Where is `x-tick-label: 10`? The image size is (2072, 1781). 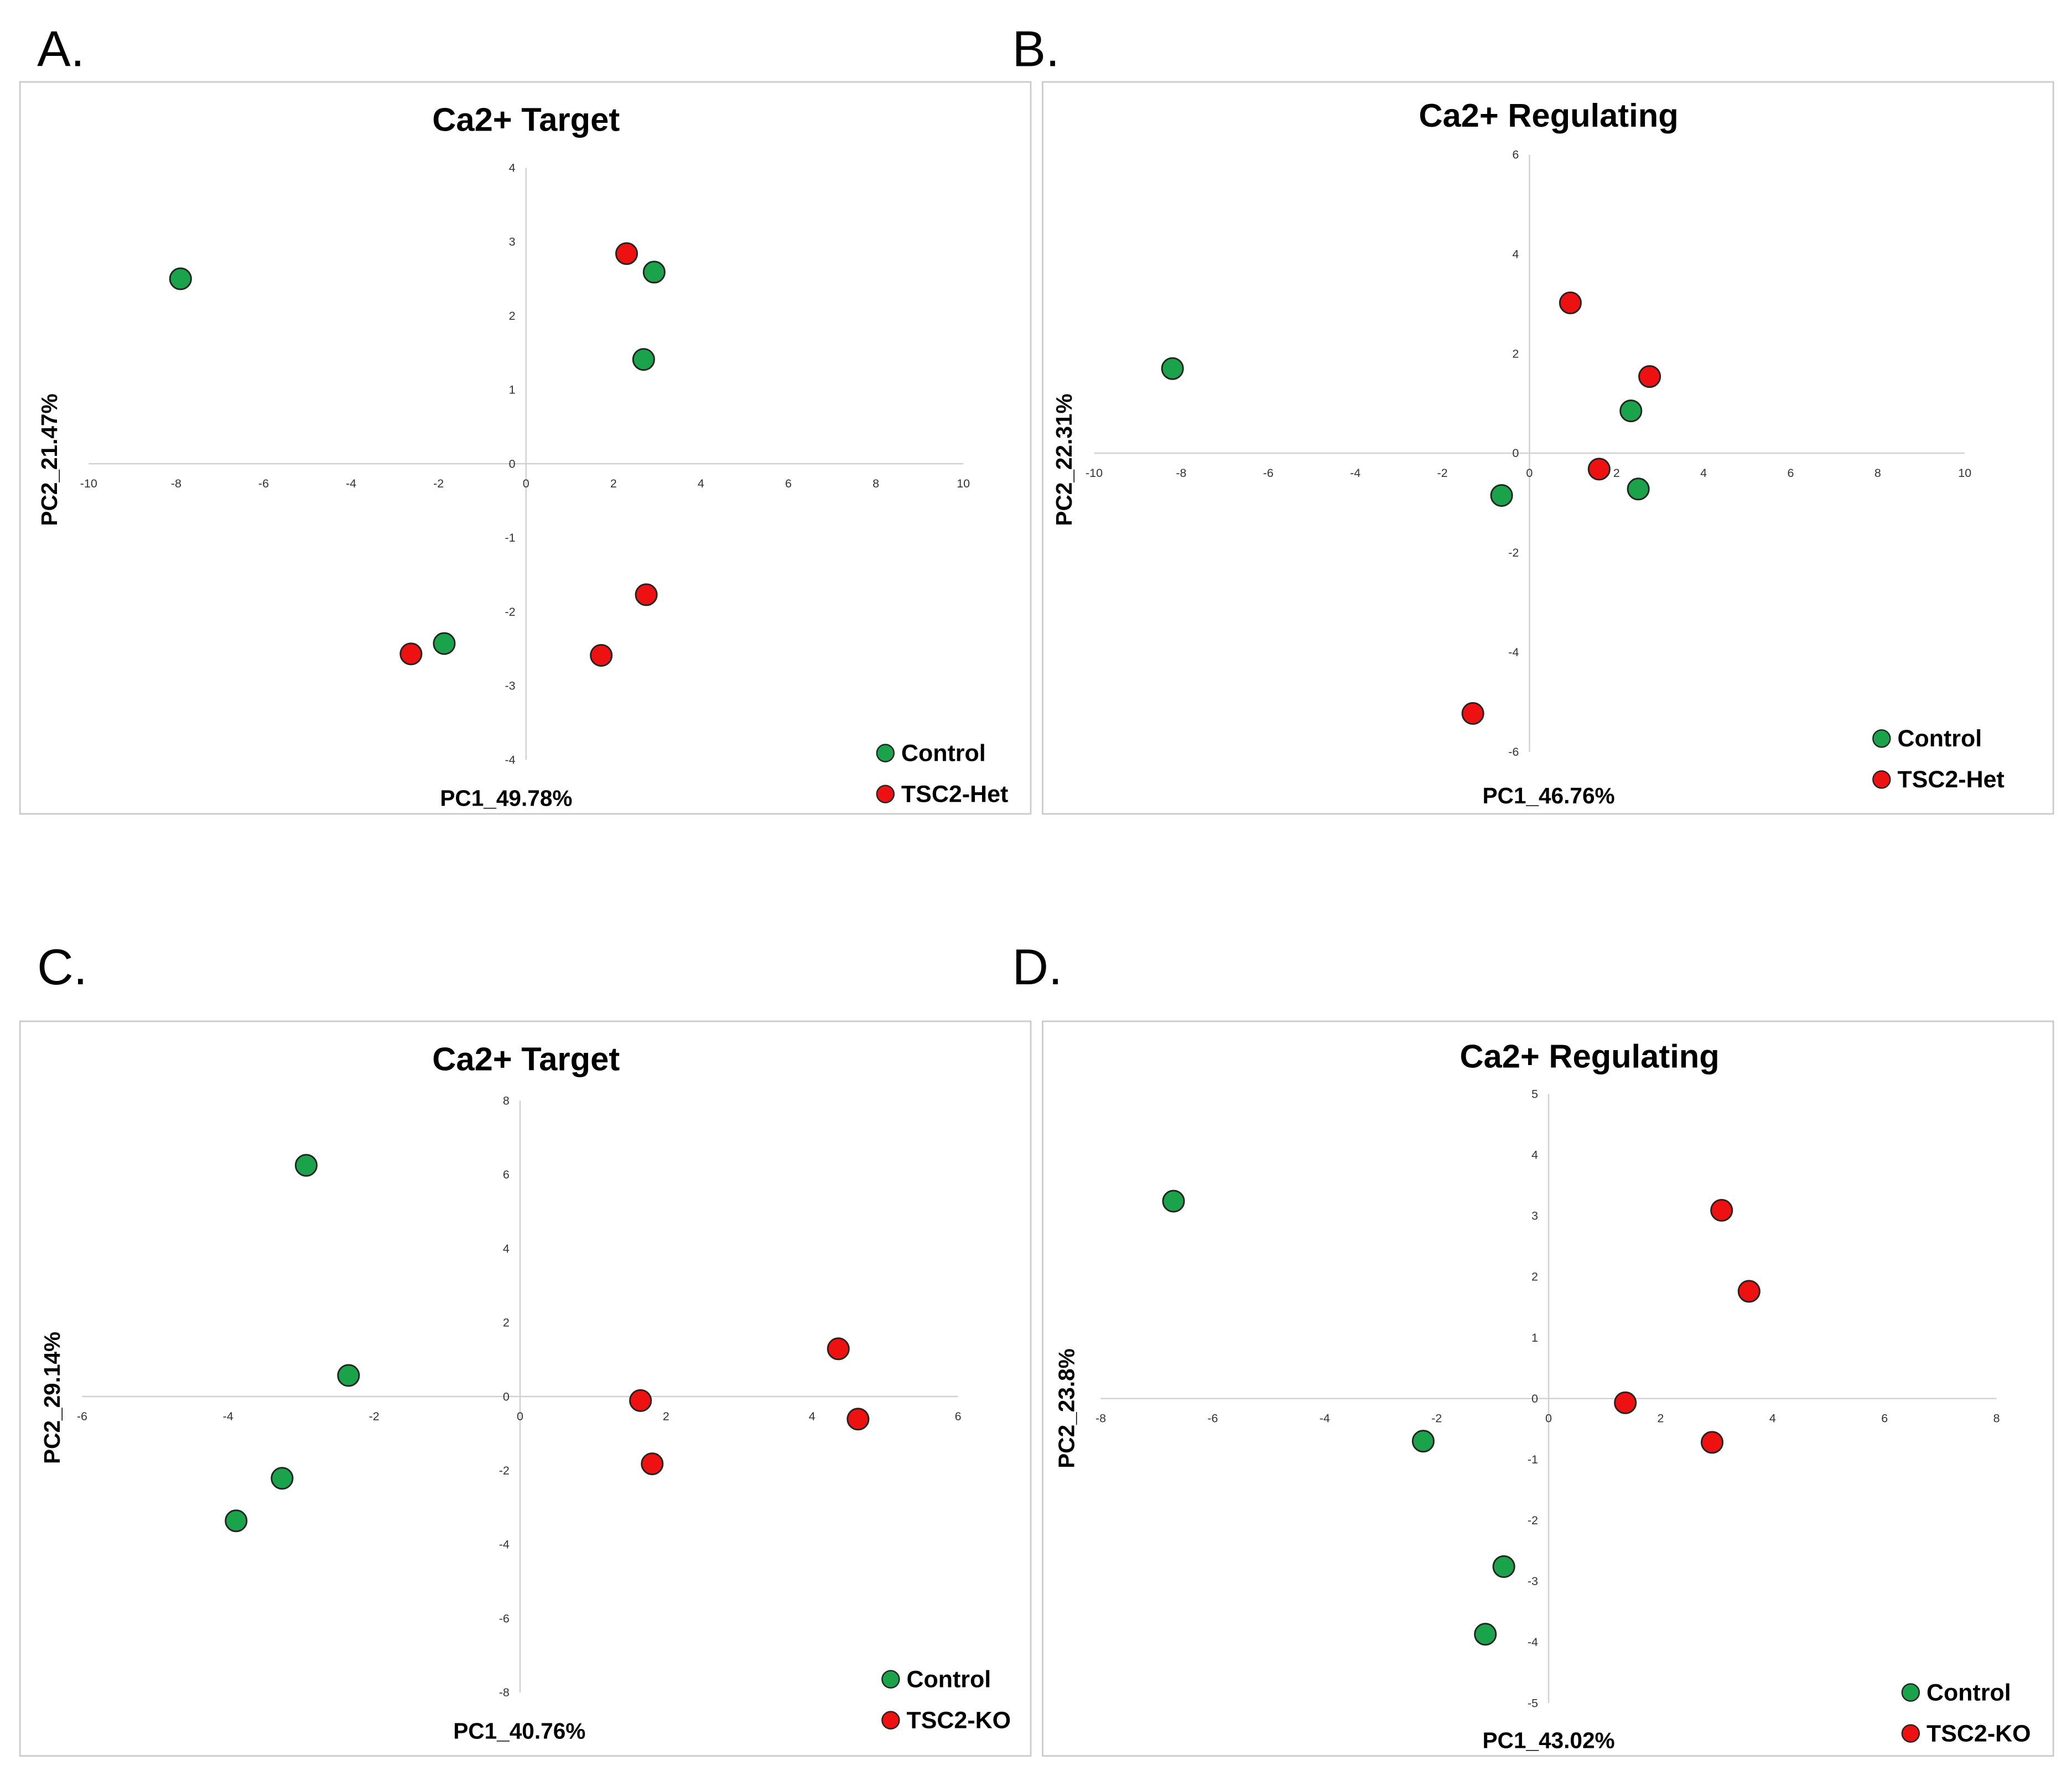
x-tick-label: 10 is located at coordinates (1964, 473).